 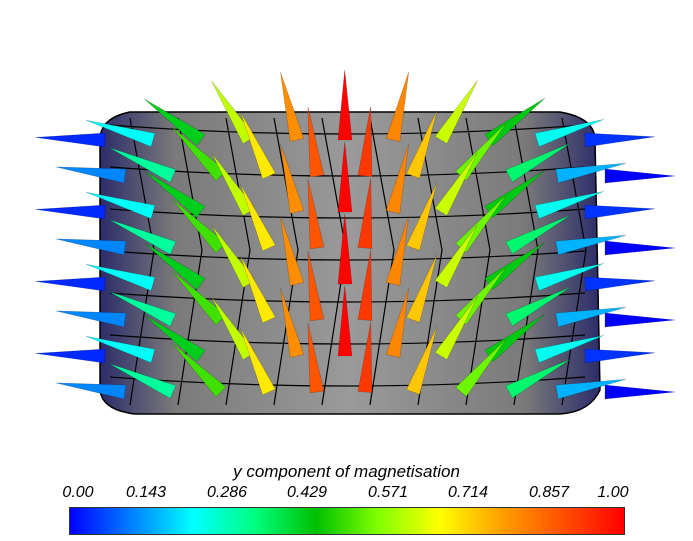 What do you see at coordinates (468, 492) in the screenshot?
I see `colorbar-tick: 0.714` at bounding box center [468, 492].